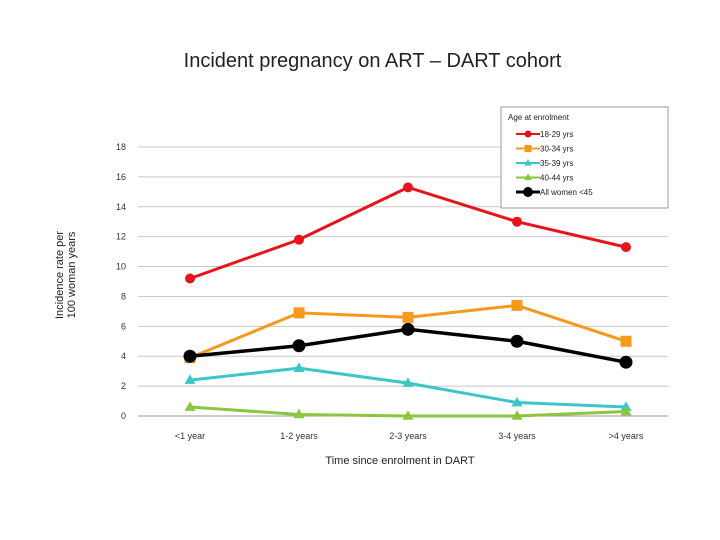  I want to click on series-line, so click(408, 387).